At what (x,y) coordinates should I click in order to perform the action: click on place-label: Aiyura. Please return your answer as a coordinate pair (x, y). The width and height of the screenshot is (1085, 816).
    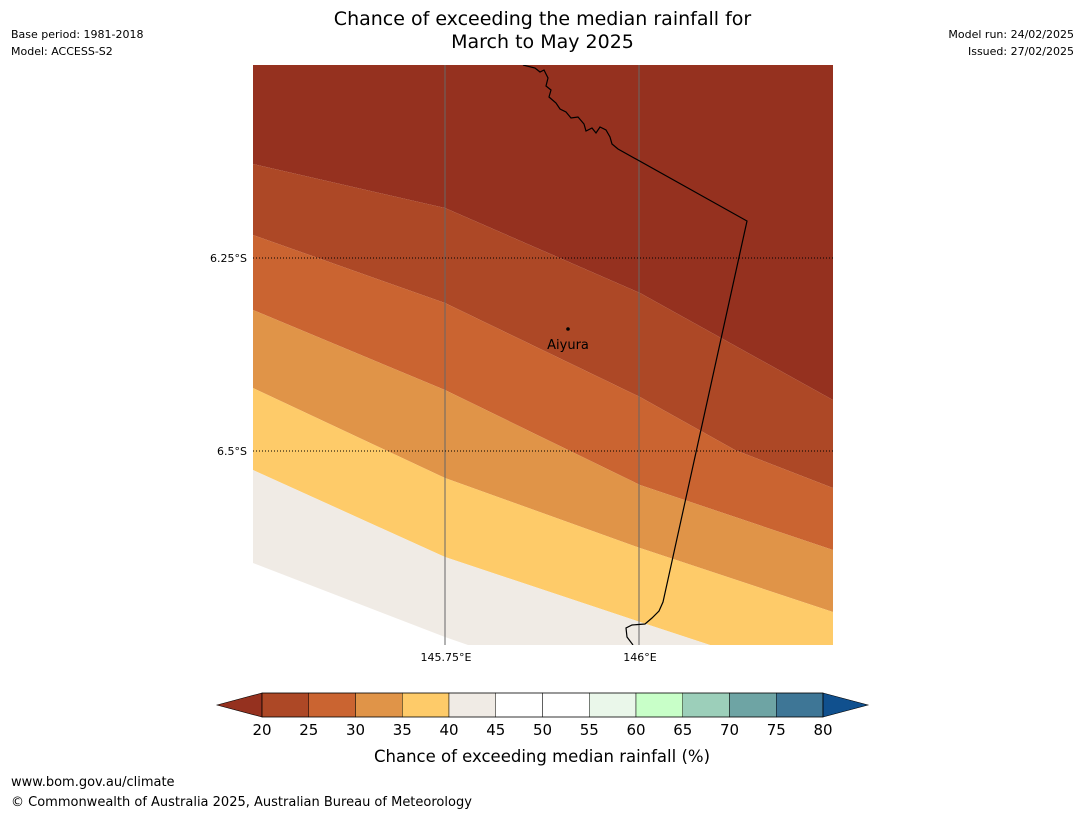
    Looking at the image, I should click on (568, 345).